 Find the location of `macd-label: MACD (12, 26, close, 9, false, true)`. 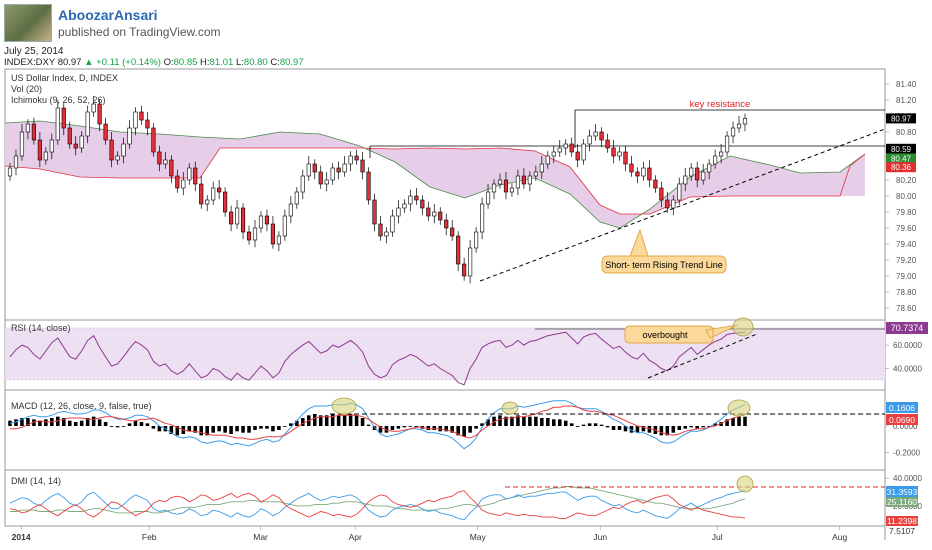

macd-label: MACD (12, 26, close, 9, false, true) is located at coordinates (81, 406).